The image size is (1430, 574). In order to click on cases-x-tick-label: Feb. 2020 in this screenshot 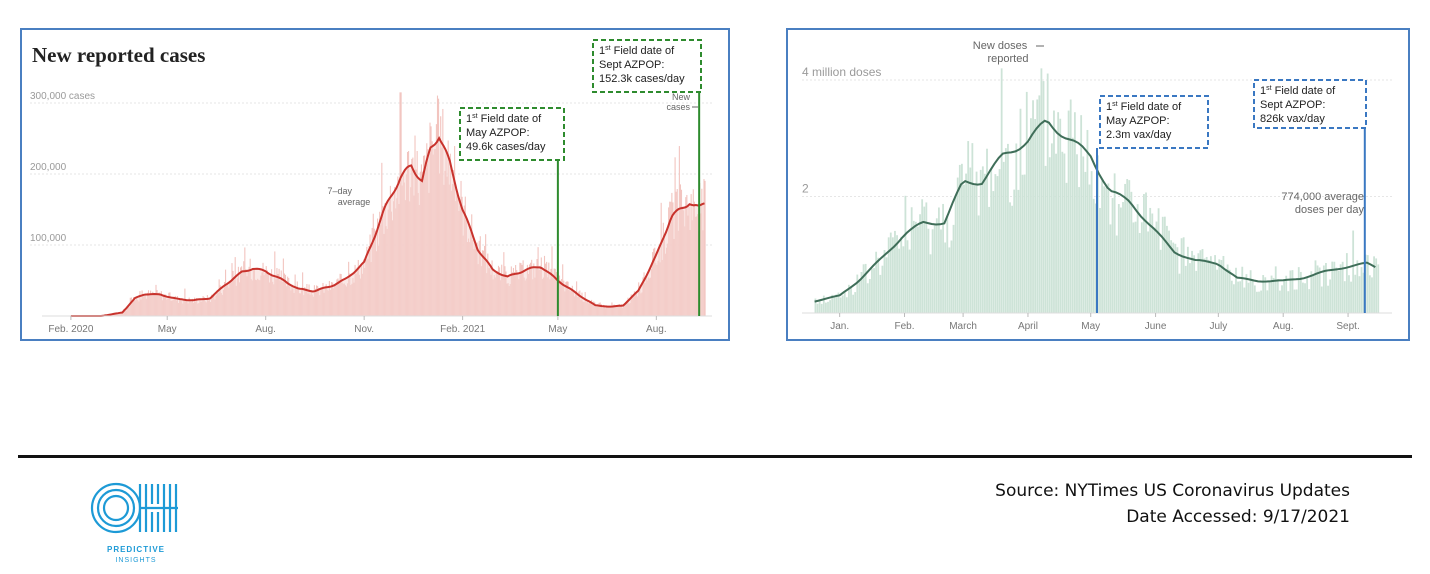, I will do `click(70, 329)`.